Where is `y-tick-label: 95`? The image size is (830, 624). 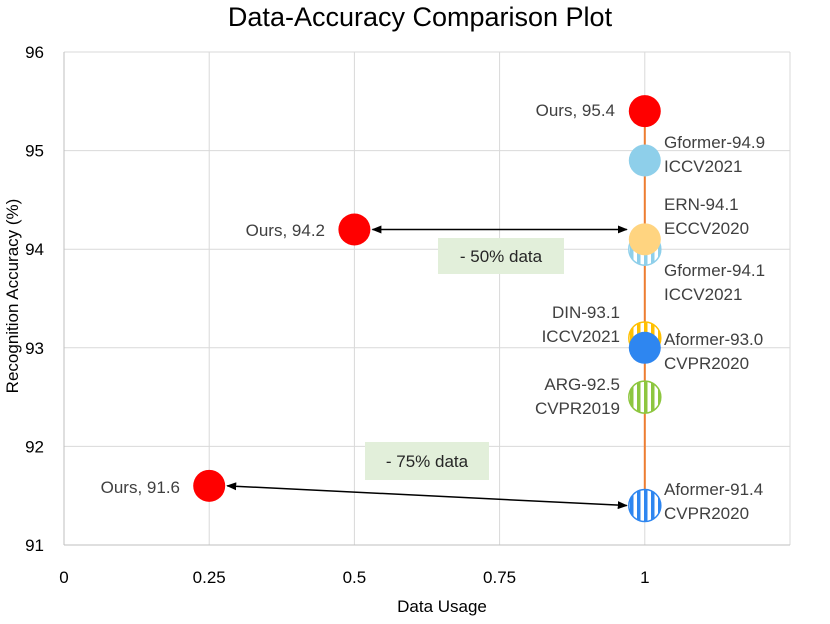 y-tick-label: 95 is located at coordinates (34, 151).